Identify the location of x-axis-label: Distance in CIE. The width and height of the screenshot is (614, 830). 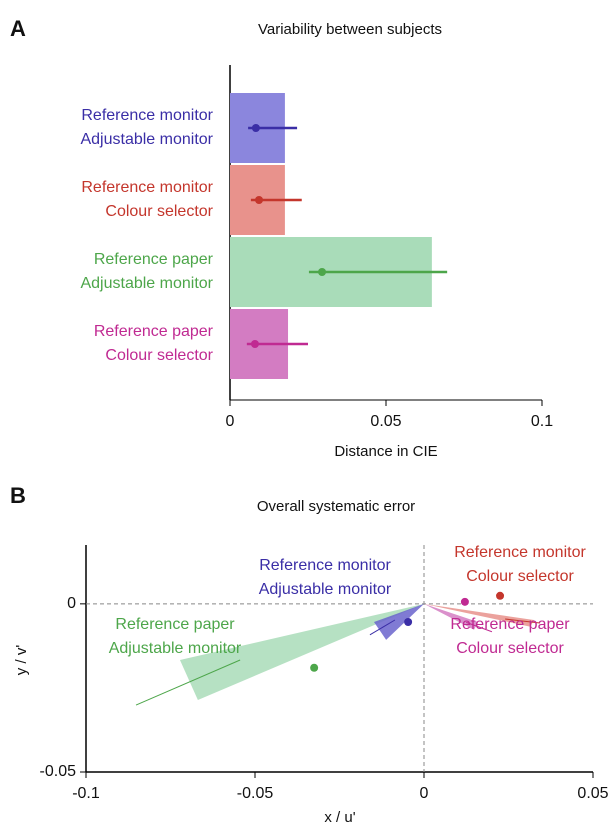
(385, 451).